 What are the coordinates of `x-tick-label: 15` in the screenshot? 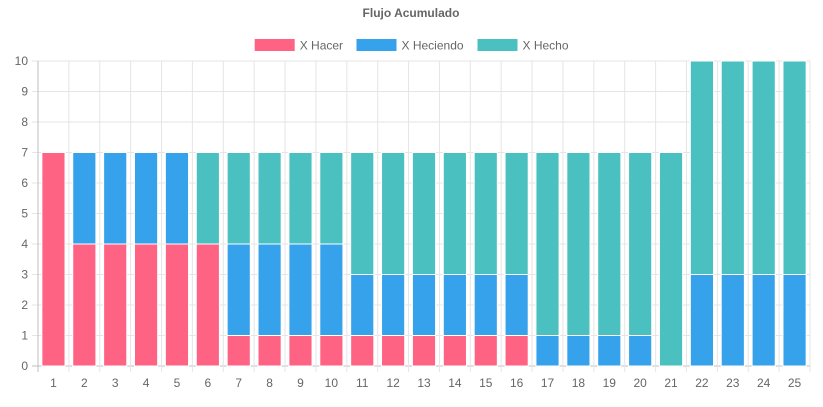 It's located at (486, 383).